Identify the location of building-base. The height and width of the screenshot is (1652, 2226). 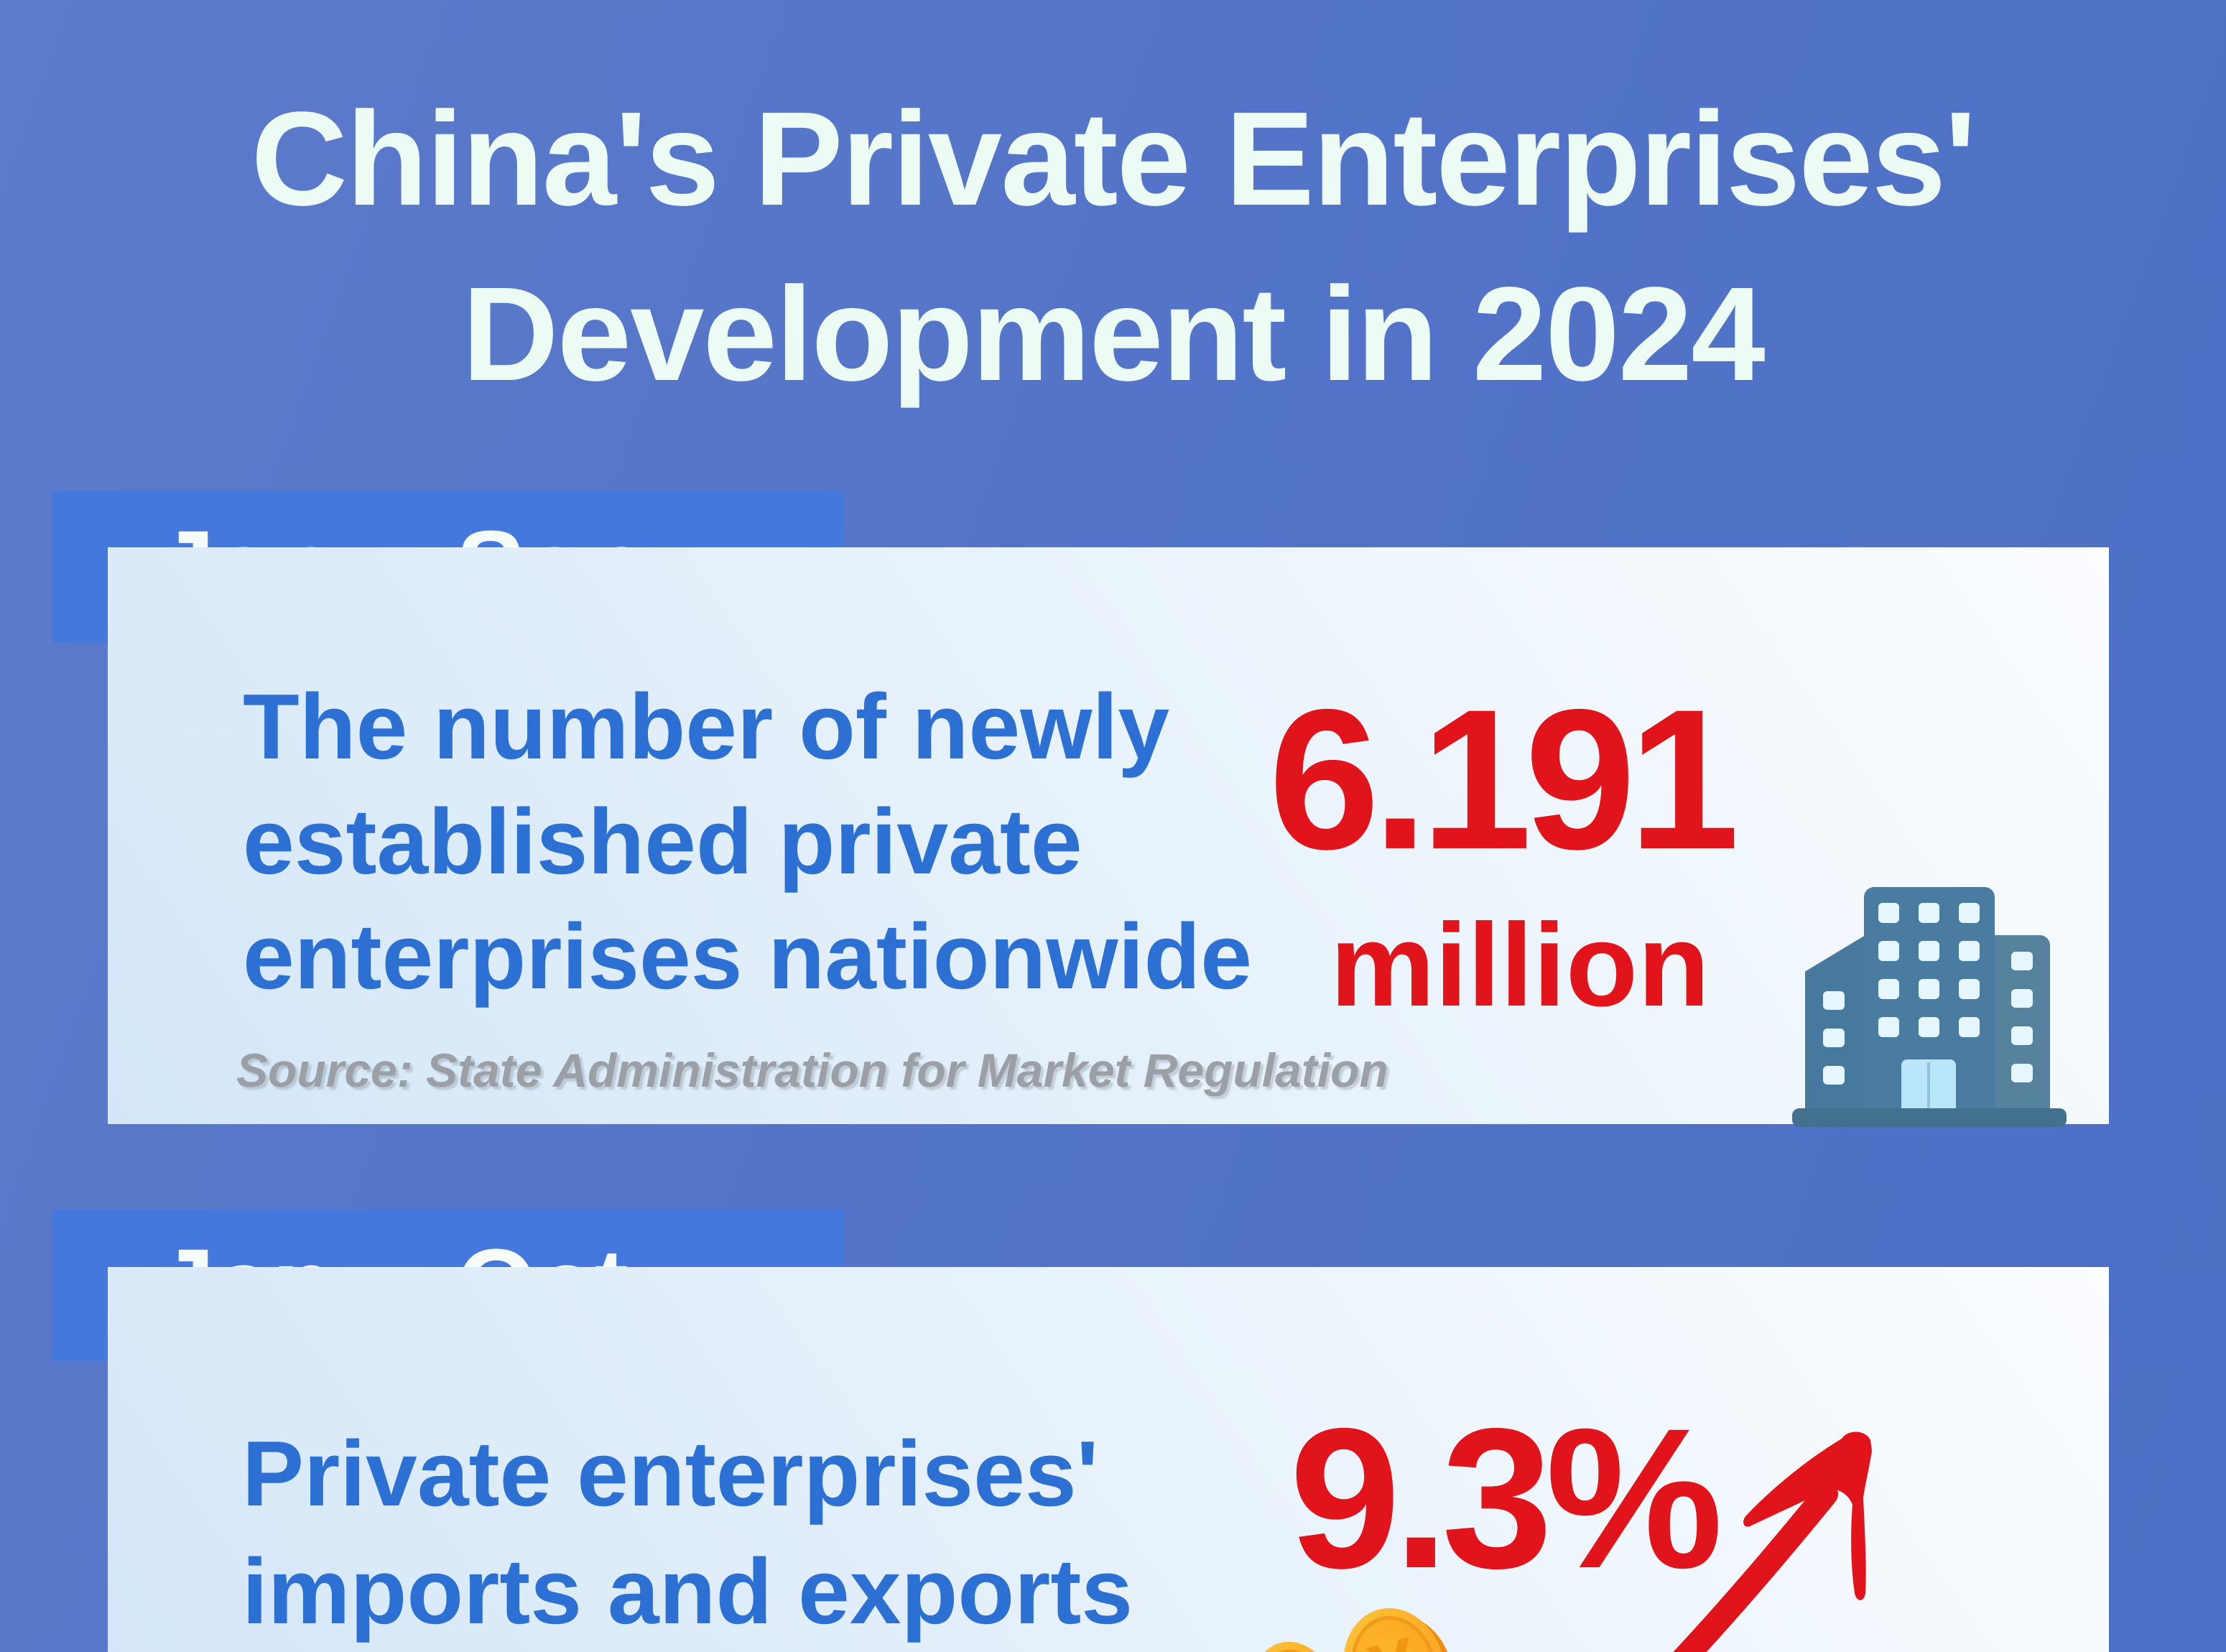
(1929, 1117).